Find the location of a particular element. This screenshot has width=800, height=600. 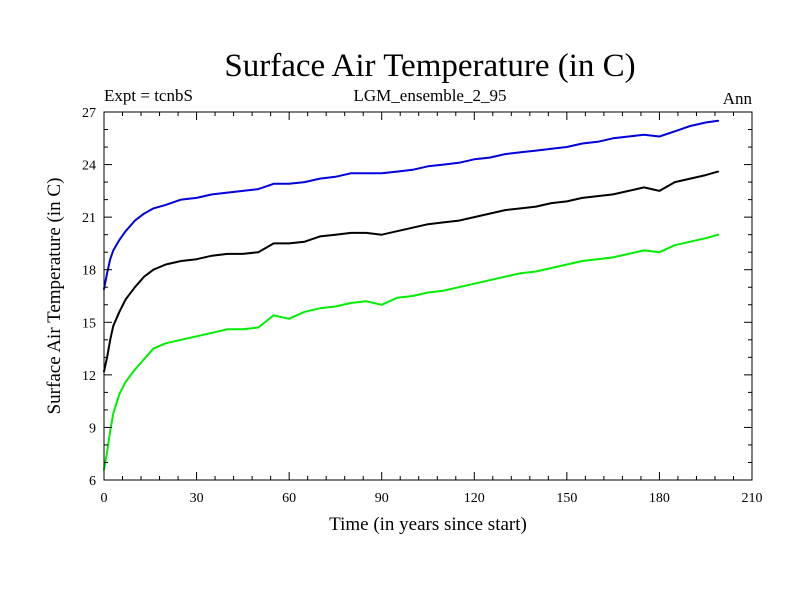

x-tick-label: 60 is located at coordinates (289, 498).